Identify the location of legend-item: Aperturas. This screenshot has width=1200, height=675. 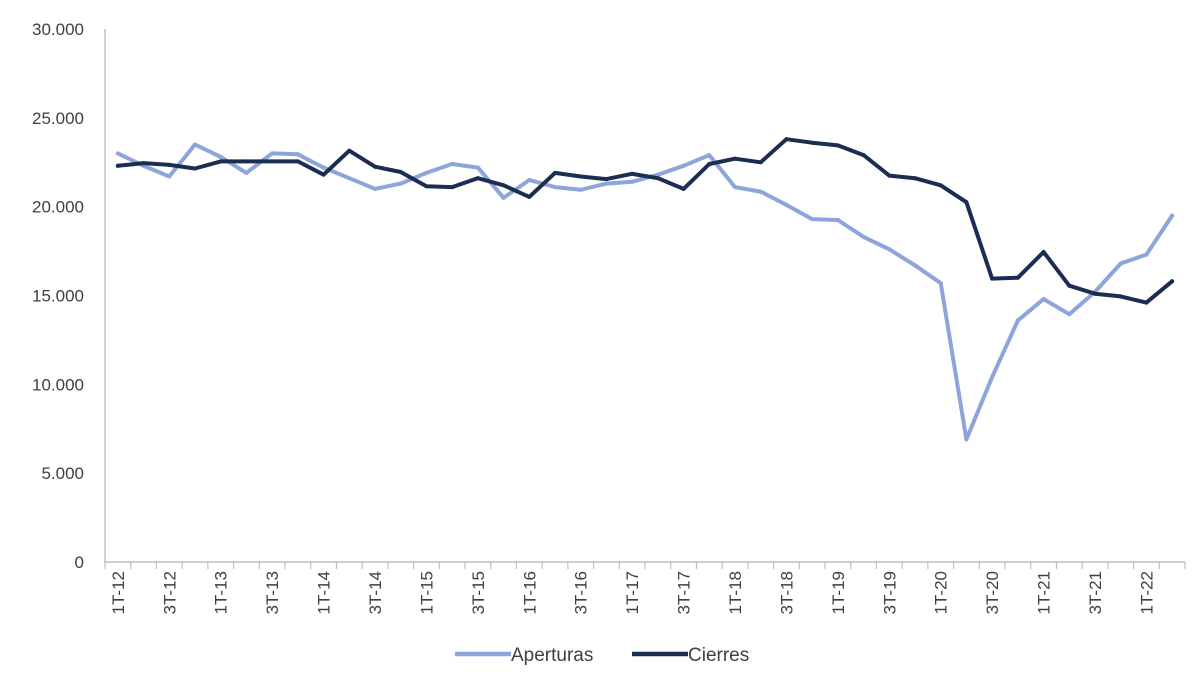
(524, 655).